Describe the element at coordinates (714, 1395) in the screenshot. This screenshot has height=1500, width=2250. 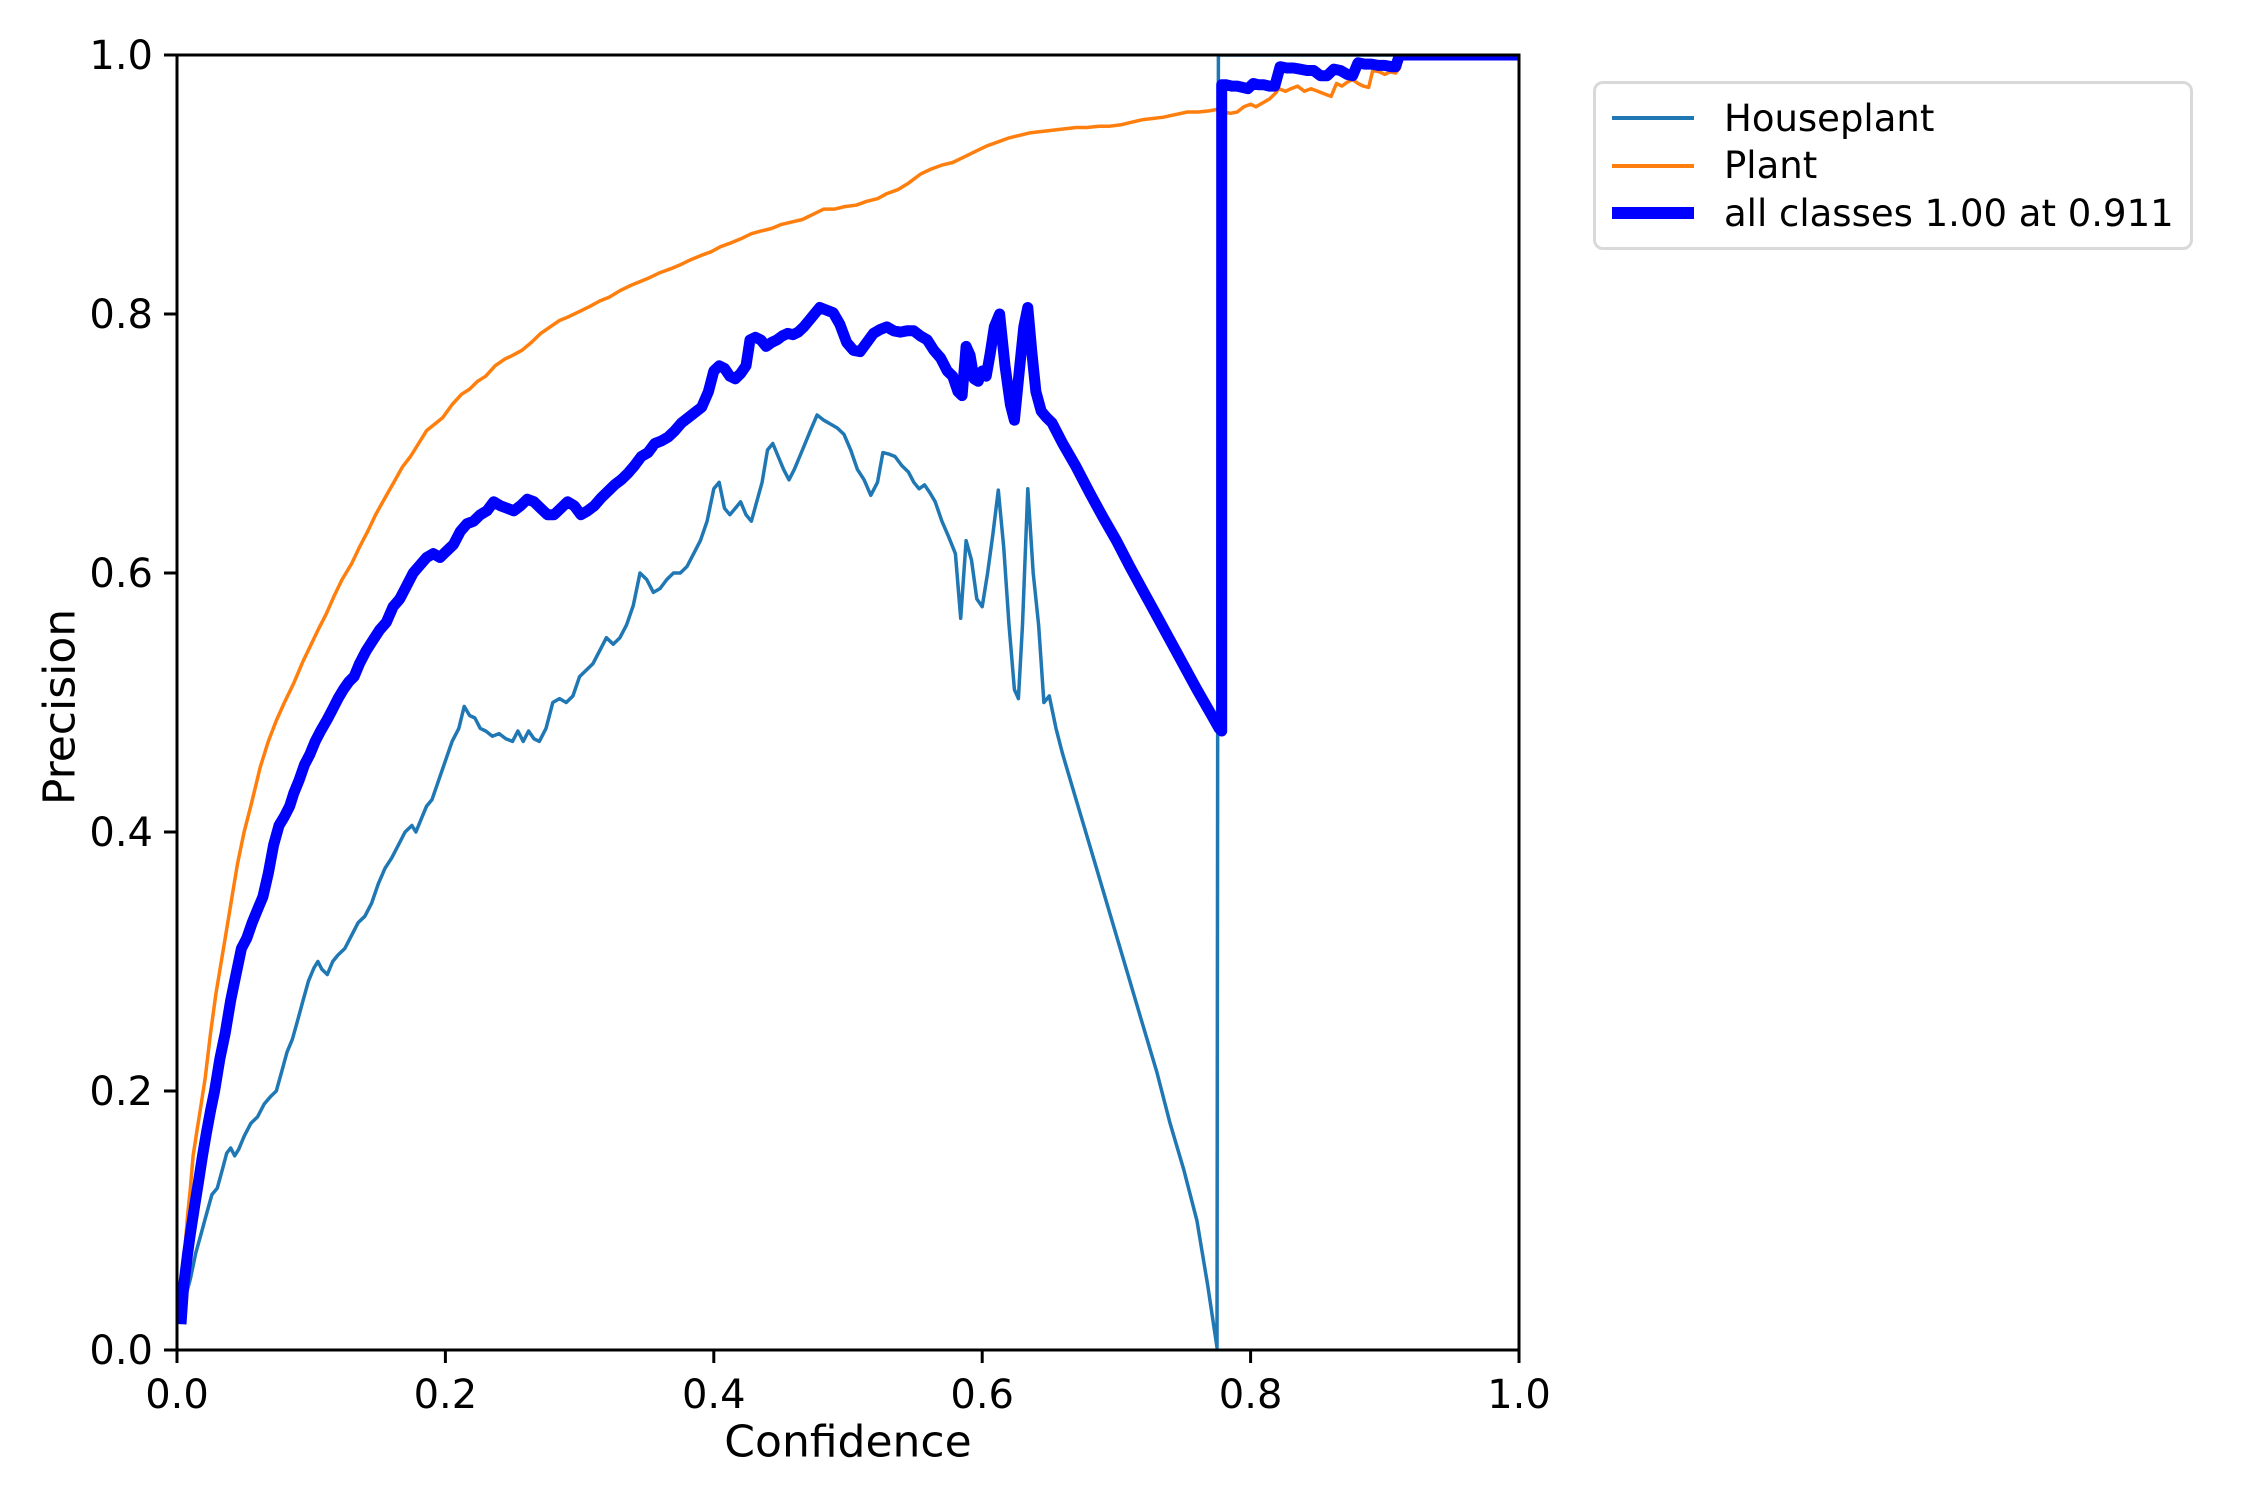
I see `x-tick-label: 0.4` at that location.